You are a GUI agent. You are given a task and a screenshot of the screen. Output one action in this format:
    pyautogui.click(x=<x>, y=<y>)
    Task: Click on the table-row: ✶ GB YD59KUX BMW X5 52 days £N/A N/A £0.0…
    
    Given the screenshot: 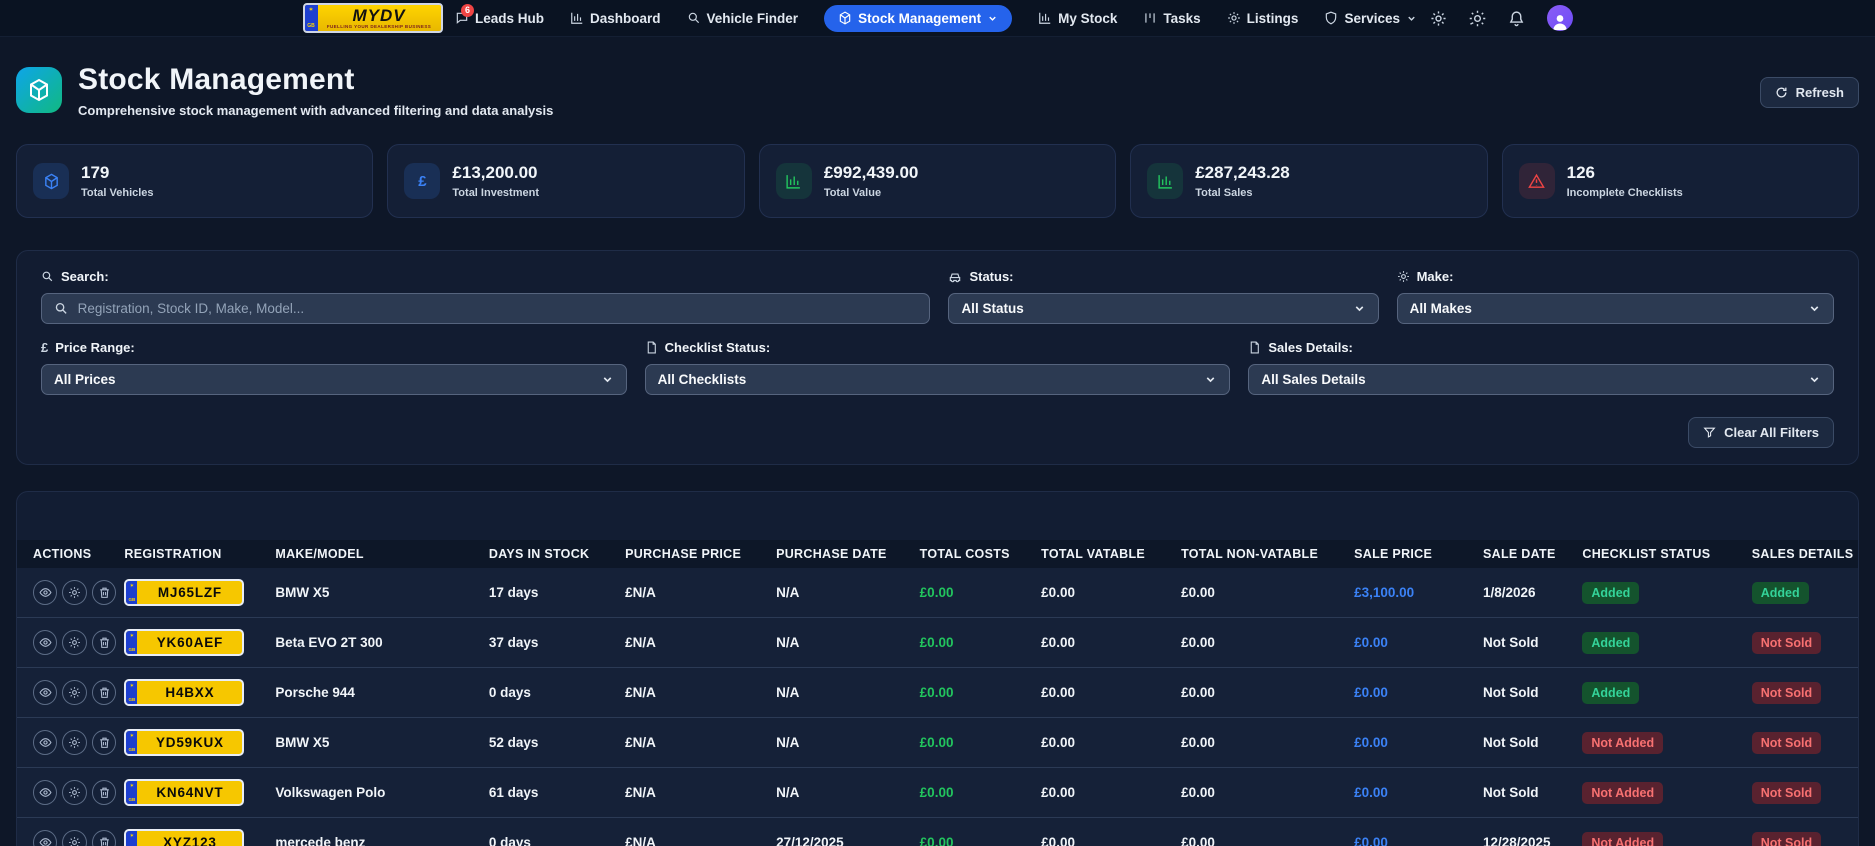 What is the action you would take?
    pyautogui.click(x=937, y=743)
    